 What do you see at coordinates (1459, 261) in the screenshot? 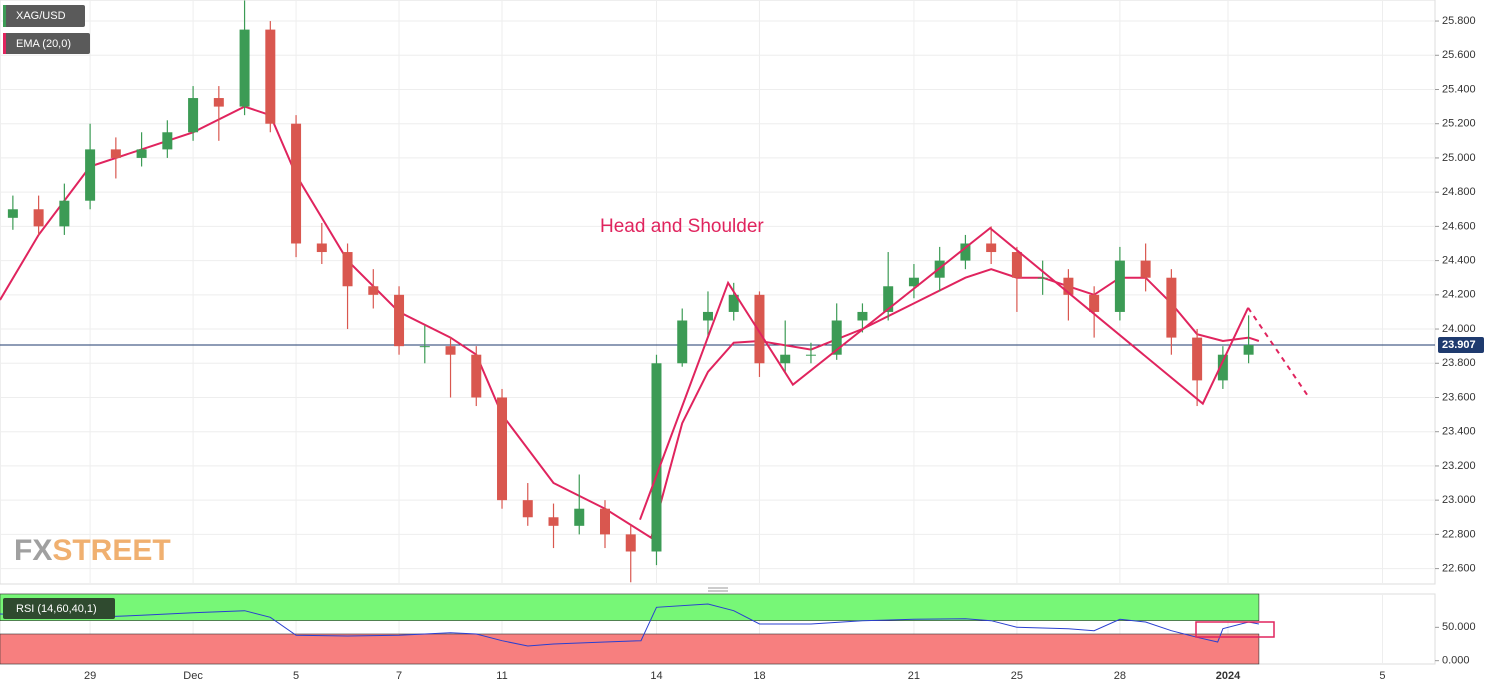
I see `y-tick-label: 24.400` at bounding box center [1459, 261].